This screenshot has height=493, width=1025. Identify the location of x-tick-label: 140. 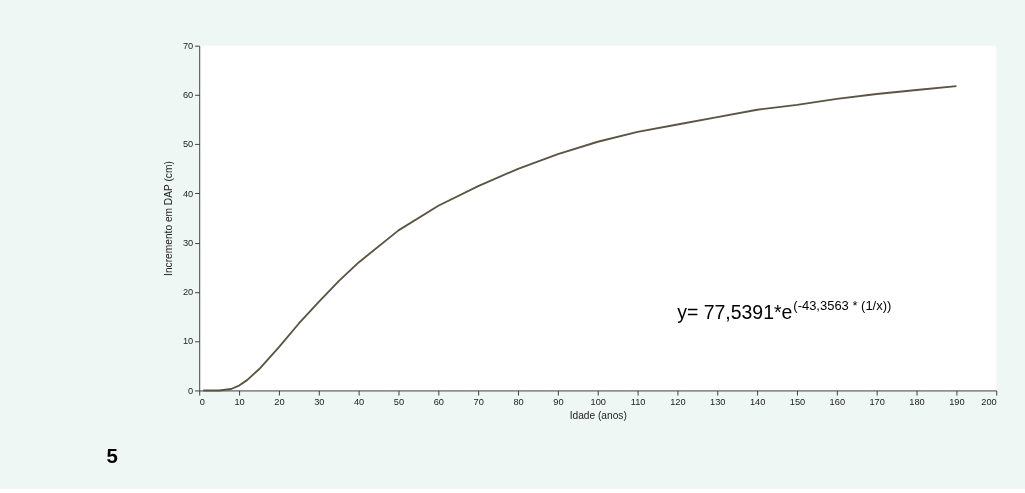
(757, 401).